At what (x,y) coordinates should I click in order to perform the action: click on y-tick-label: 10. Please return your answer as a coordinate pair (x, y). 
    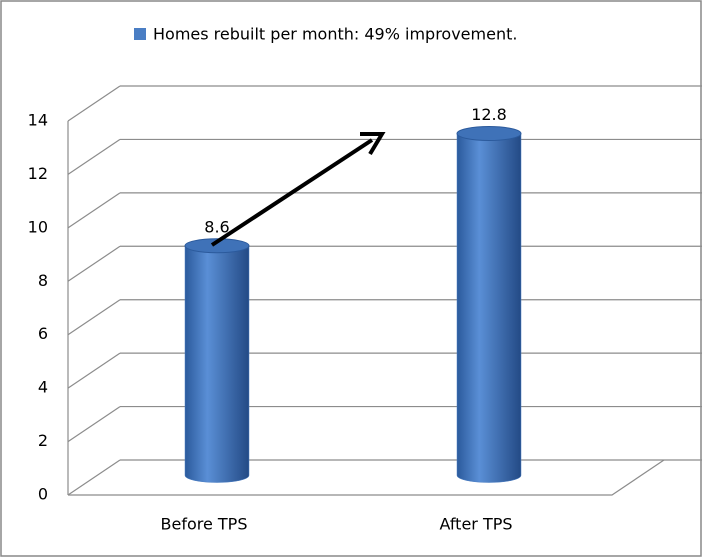
    Looking at the image, I should click on (38, 226).